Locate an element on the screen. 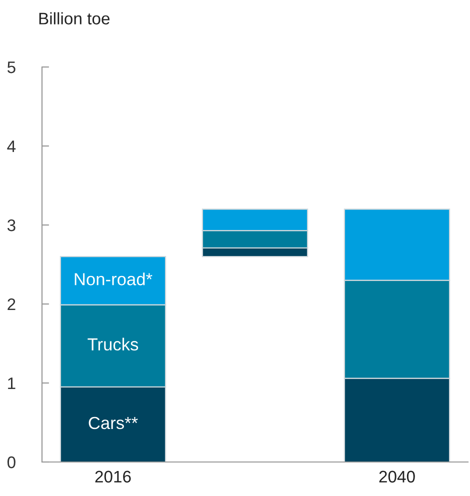 This screenshot has height=496, width=470. x-tick-label: 2016 is located at coordinates (113, 476).